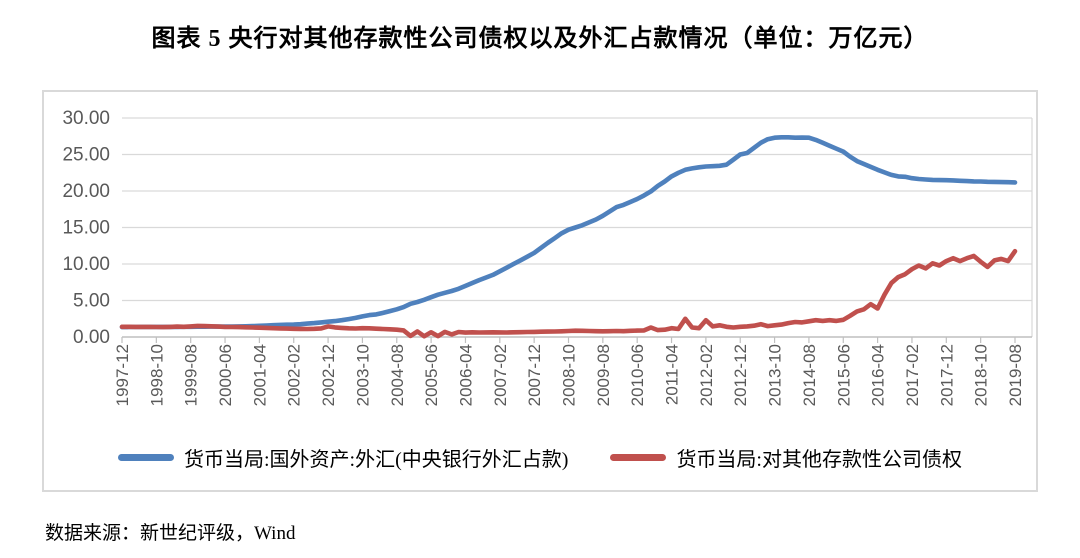  What do you see at coordinates (191, 375) in the screenshot?
I see `x-axis-tick-label: 1999-08` at bounding box center [191, 375].